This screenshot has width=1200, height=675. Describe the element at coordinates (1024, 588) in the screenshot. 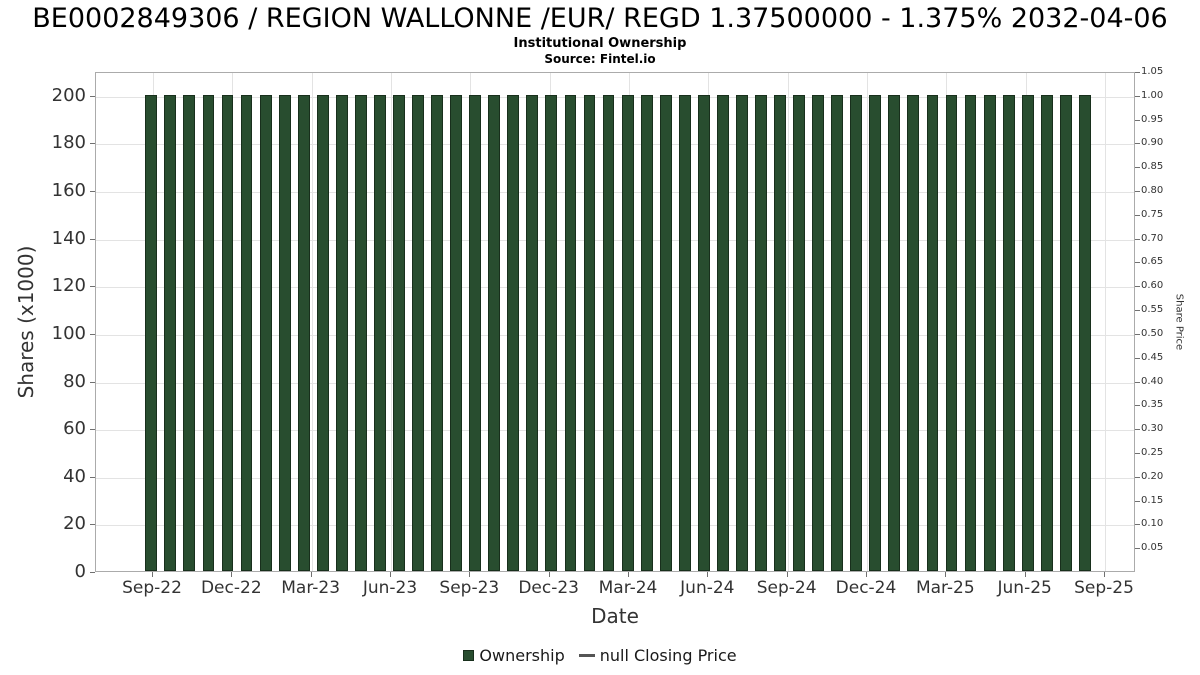

I see `x-axis-tick-label: Jun-25` at that location.